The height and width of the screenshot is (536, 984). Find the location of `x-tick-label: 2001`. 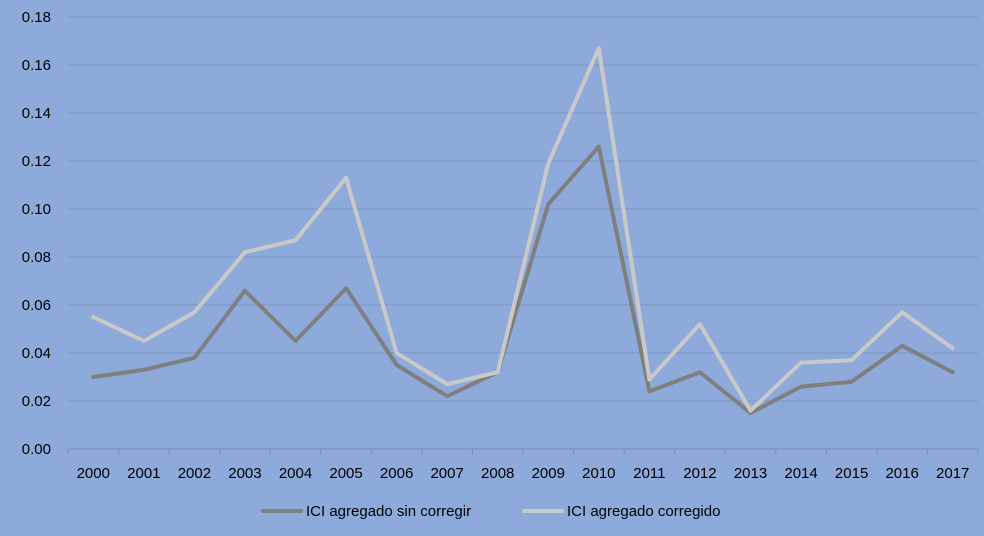

x-tick-label: 2001 is located at coordinates (143, 473).